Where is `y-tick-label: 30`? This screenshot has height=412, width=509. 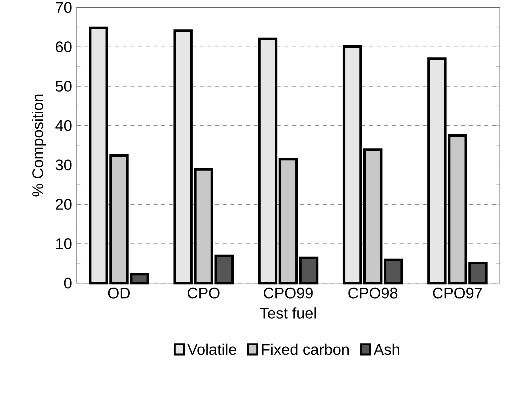 y-tick-label: 30 is located at coordinates (64, 165).